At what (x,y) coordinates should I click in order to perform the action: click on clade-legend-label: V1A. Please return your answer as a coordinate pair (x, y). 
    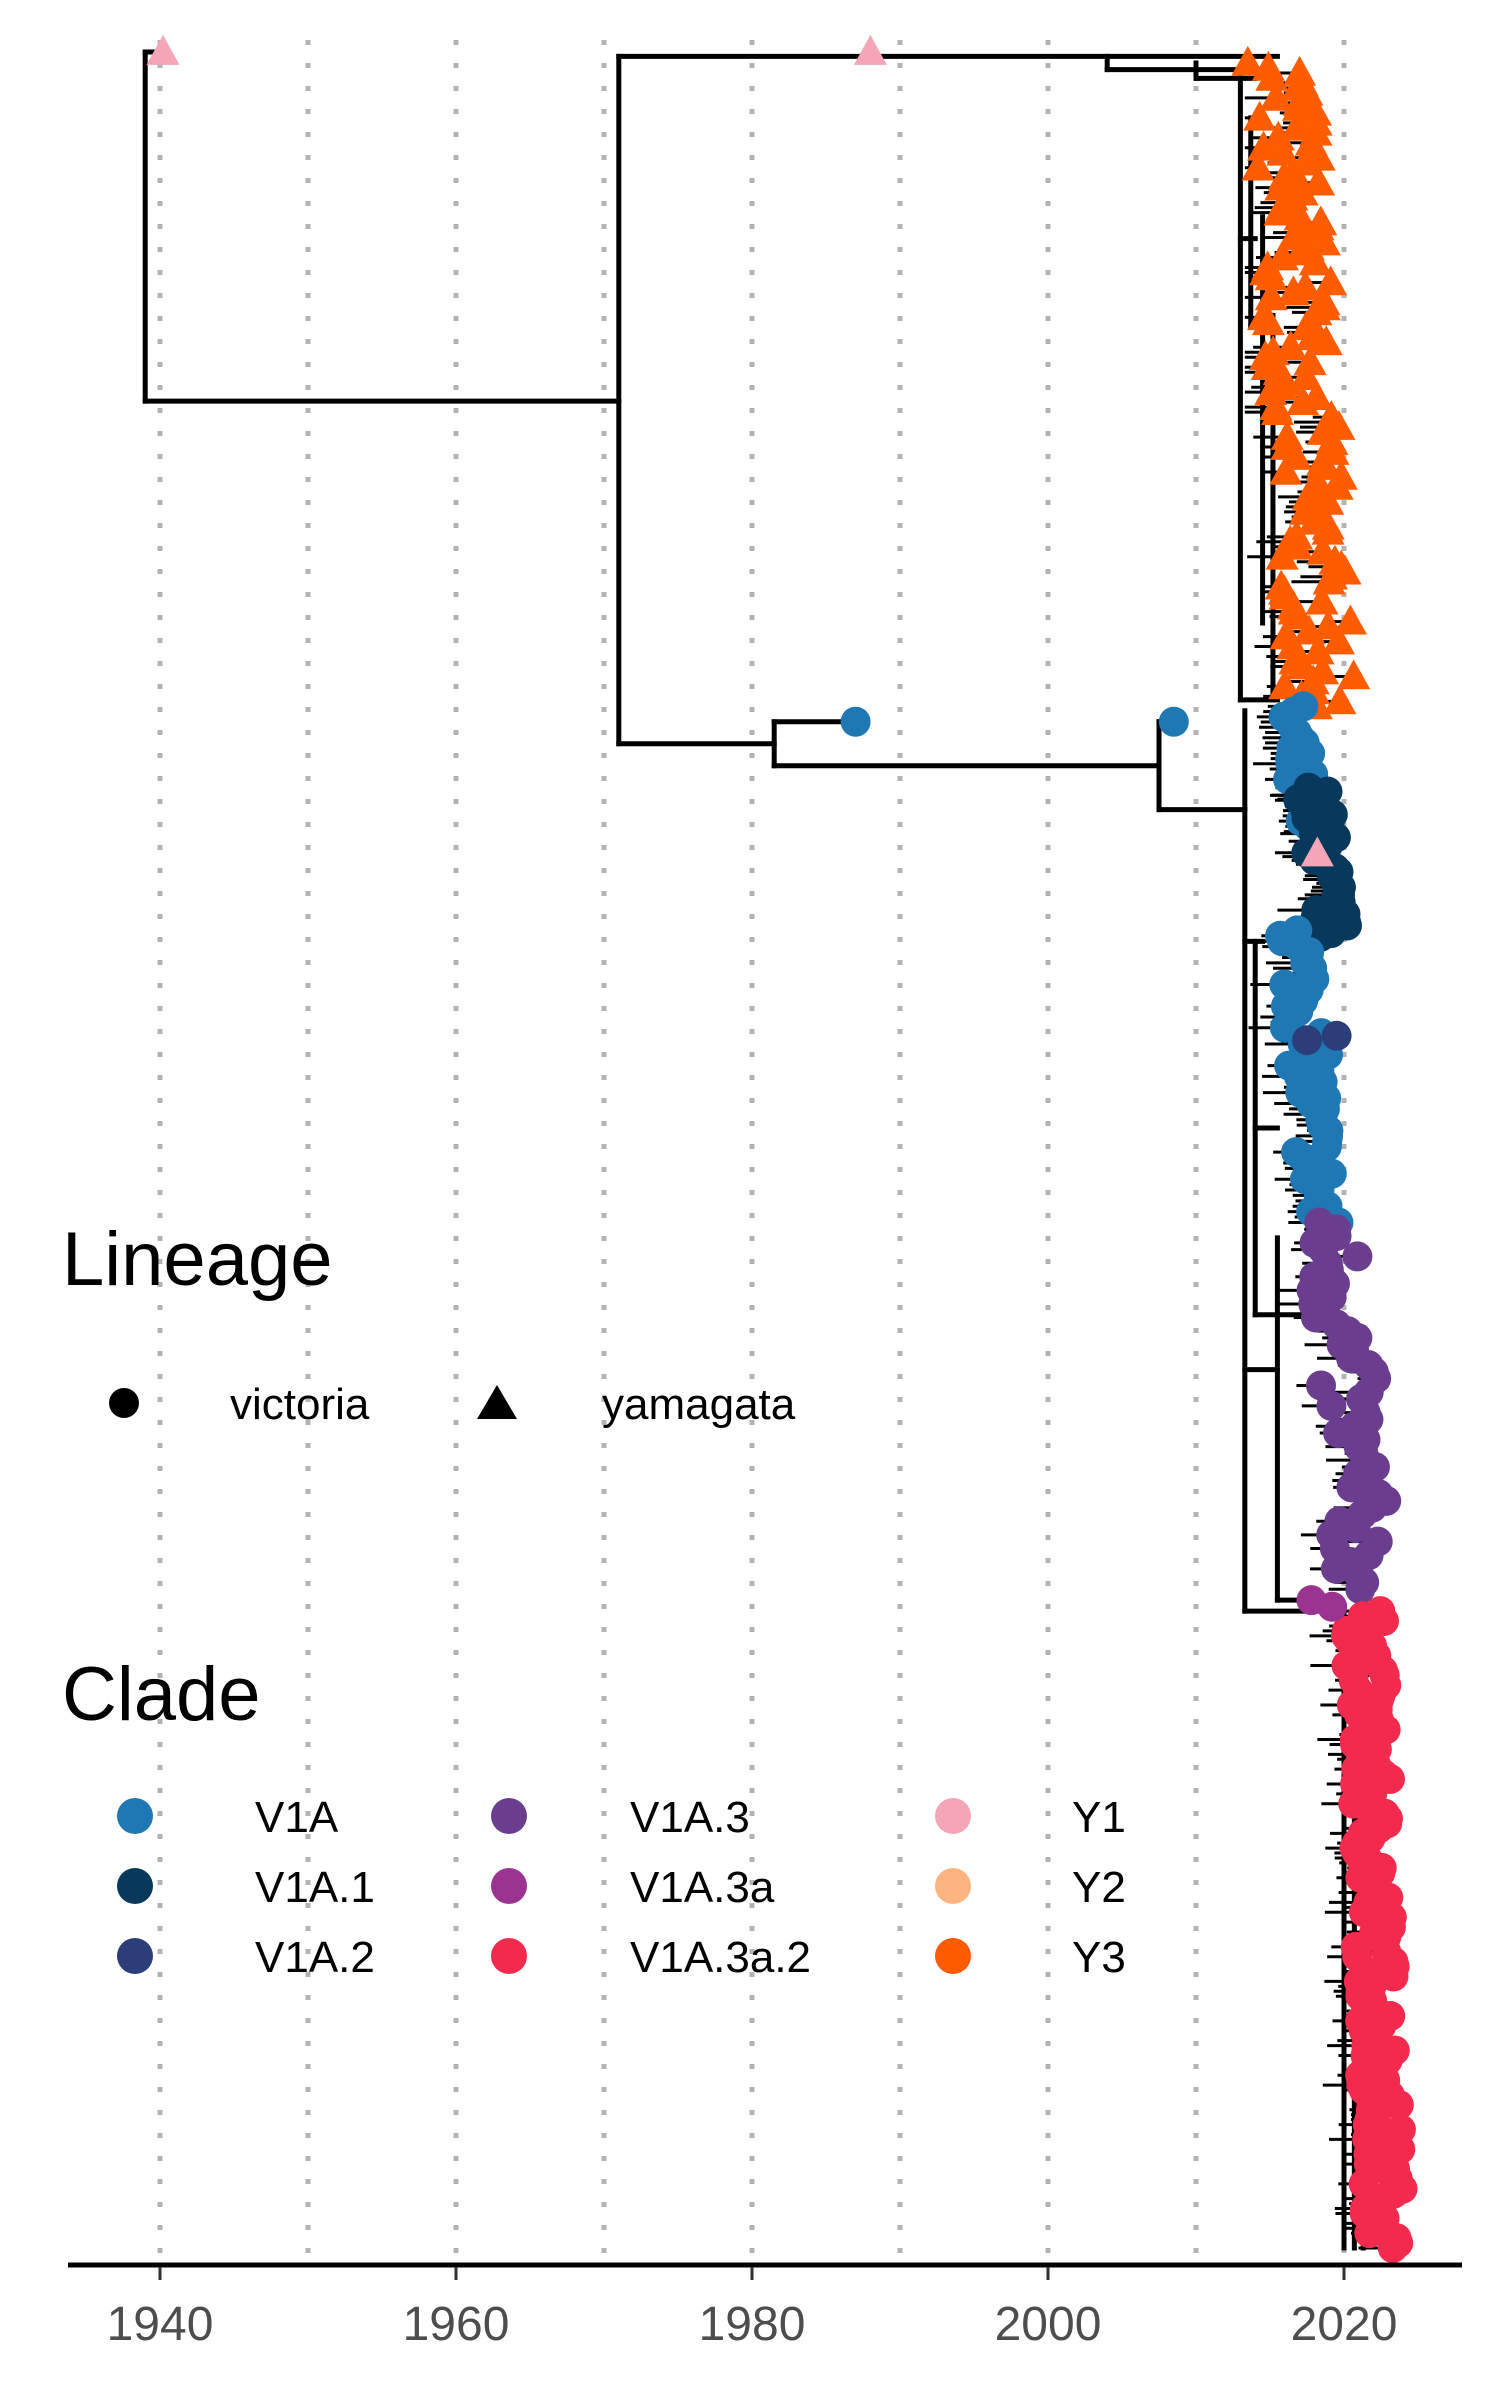
    Looking at the image, I should click on (297, 1817).